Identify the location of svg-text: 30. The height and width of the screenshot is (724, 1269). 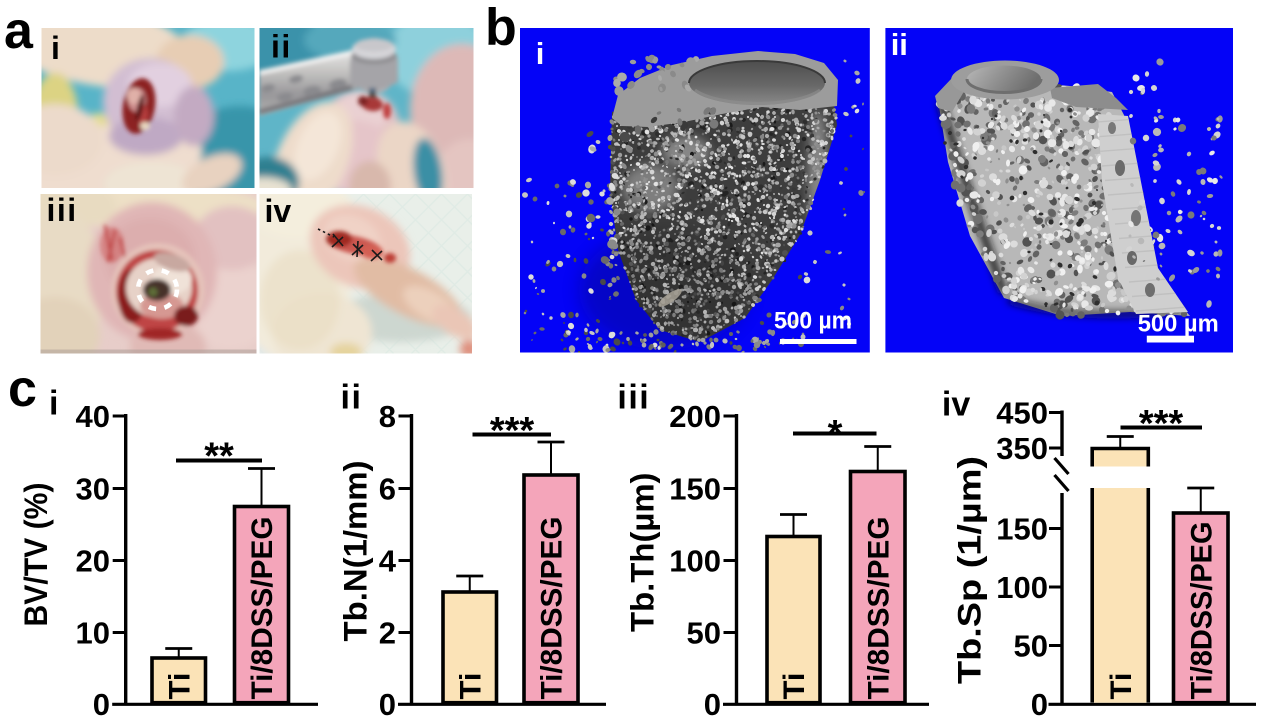
(93, 489).